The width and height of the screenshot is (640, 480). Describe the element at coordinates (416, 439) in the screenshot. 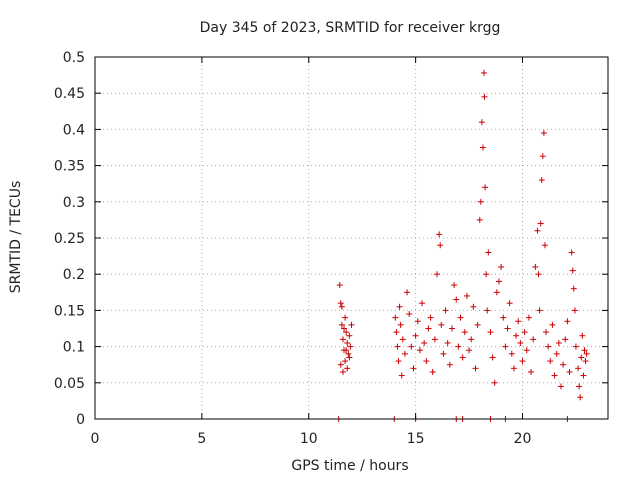

I see `x-tick-label: 15` at that location.